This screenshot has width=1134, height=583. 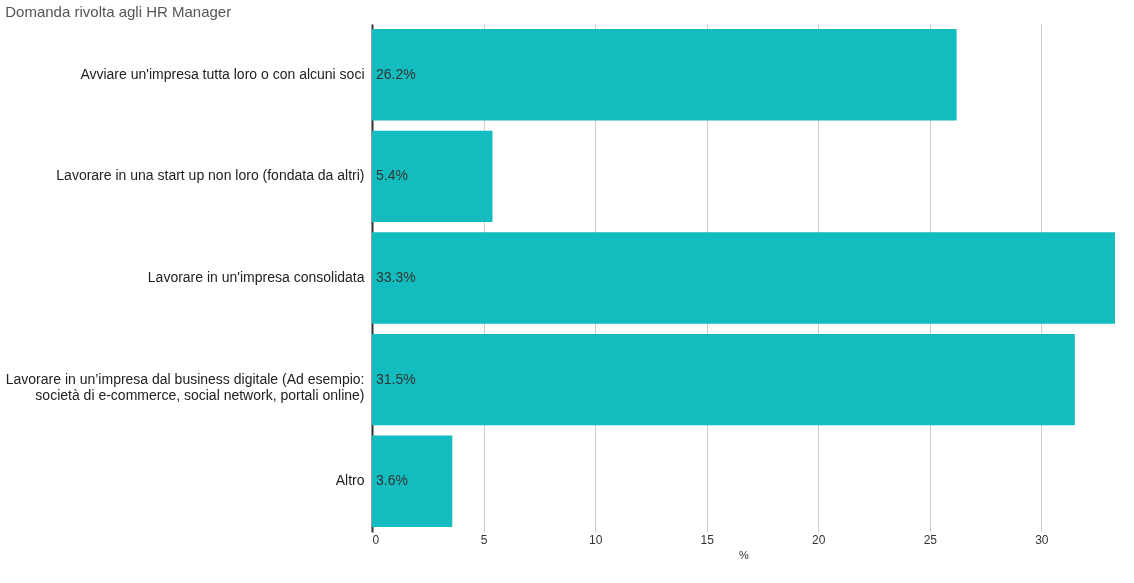 I want to click on data-label: 31.5%, so click(x=396, y=378).